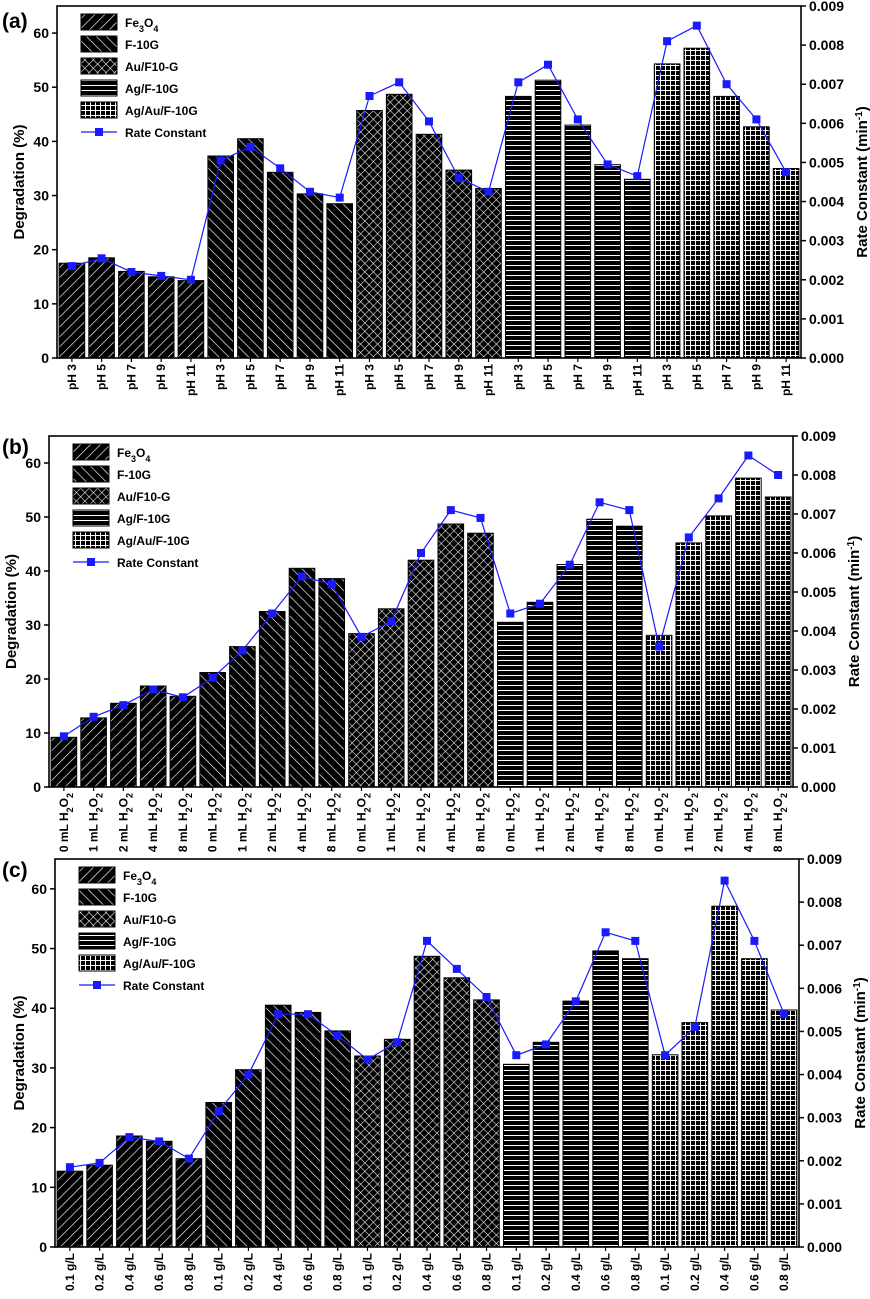  What do you see at coordinates (183, 741) in the screenshot?
I see `bar-fe3o4-8-ml-h2o2` at bounding box center [183, 741].